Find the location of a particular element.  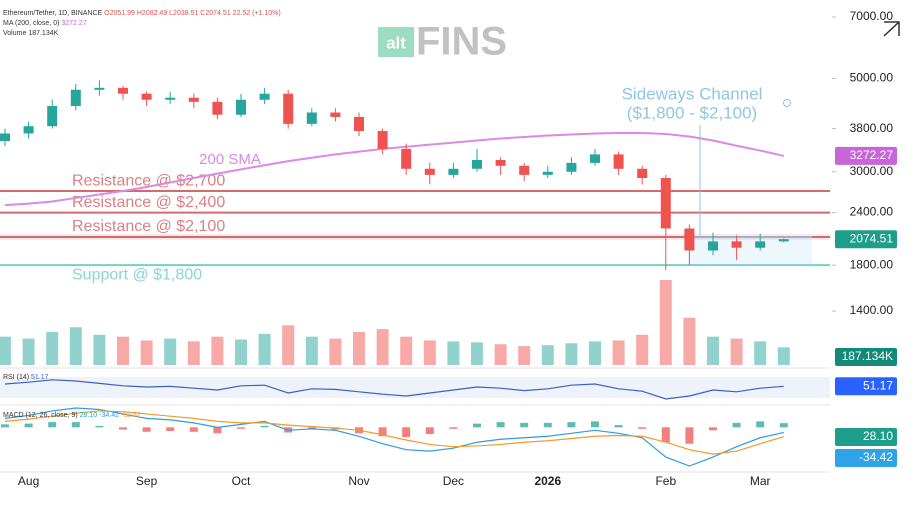

ma-last-label: 3272.27 is located at coordinates (872, 155).